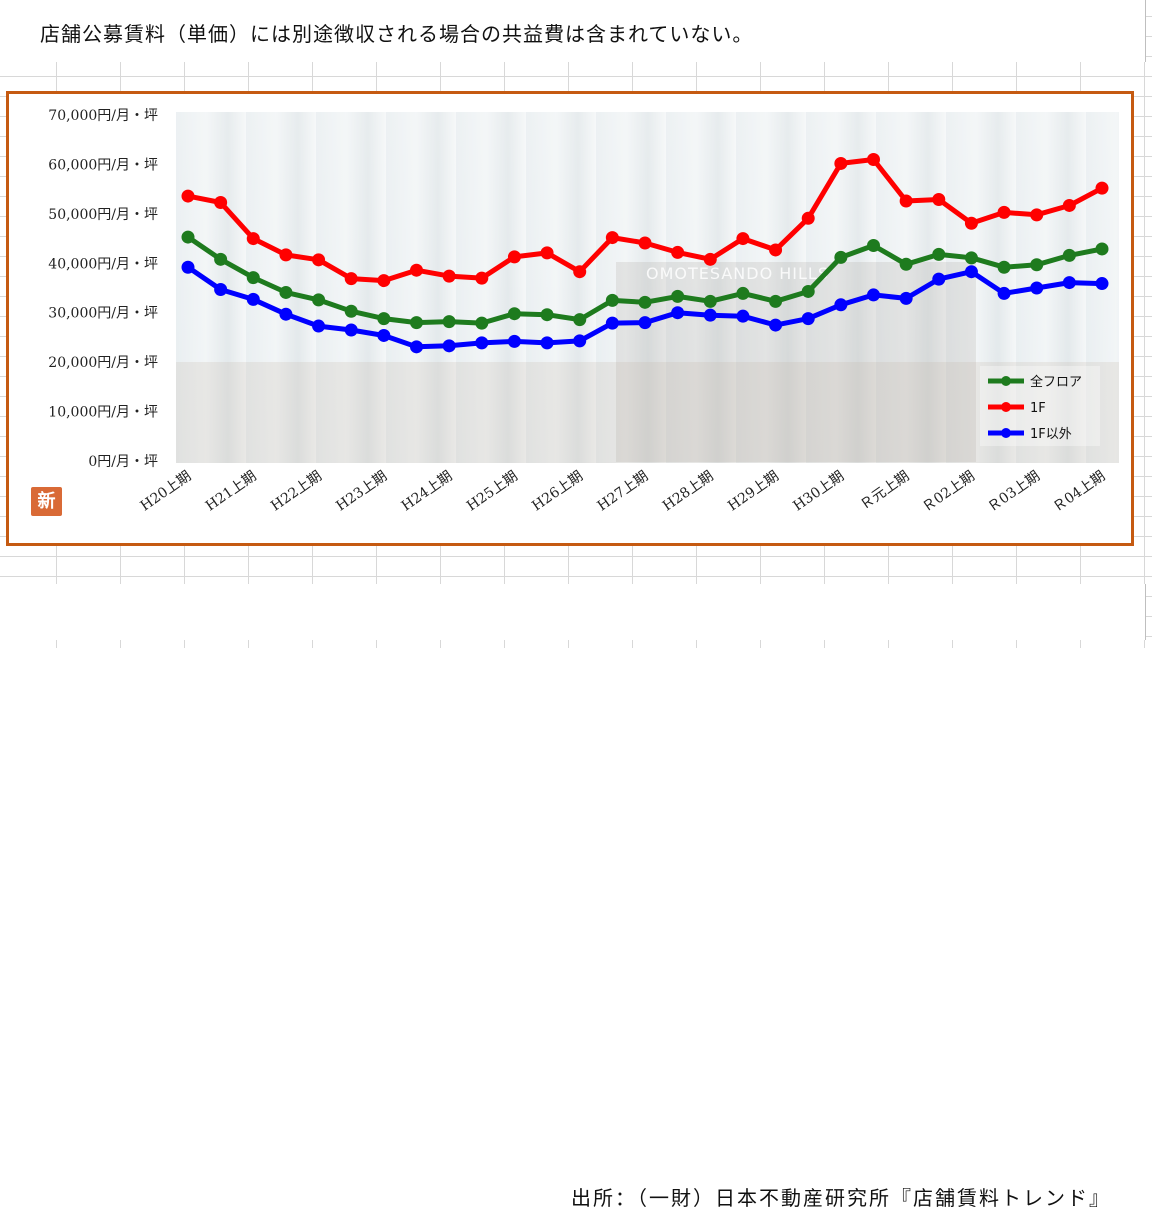 Image resolution: width=1152 pixels, height=1211 pixels. Describe the element at coordinates (573, 31) in the screenshot. I see `title-bar: 店舗公募賃料（単価）には別途徴収される場合の共益費は含まれていない。` at that location.